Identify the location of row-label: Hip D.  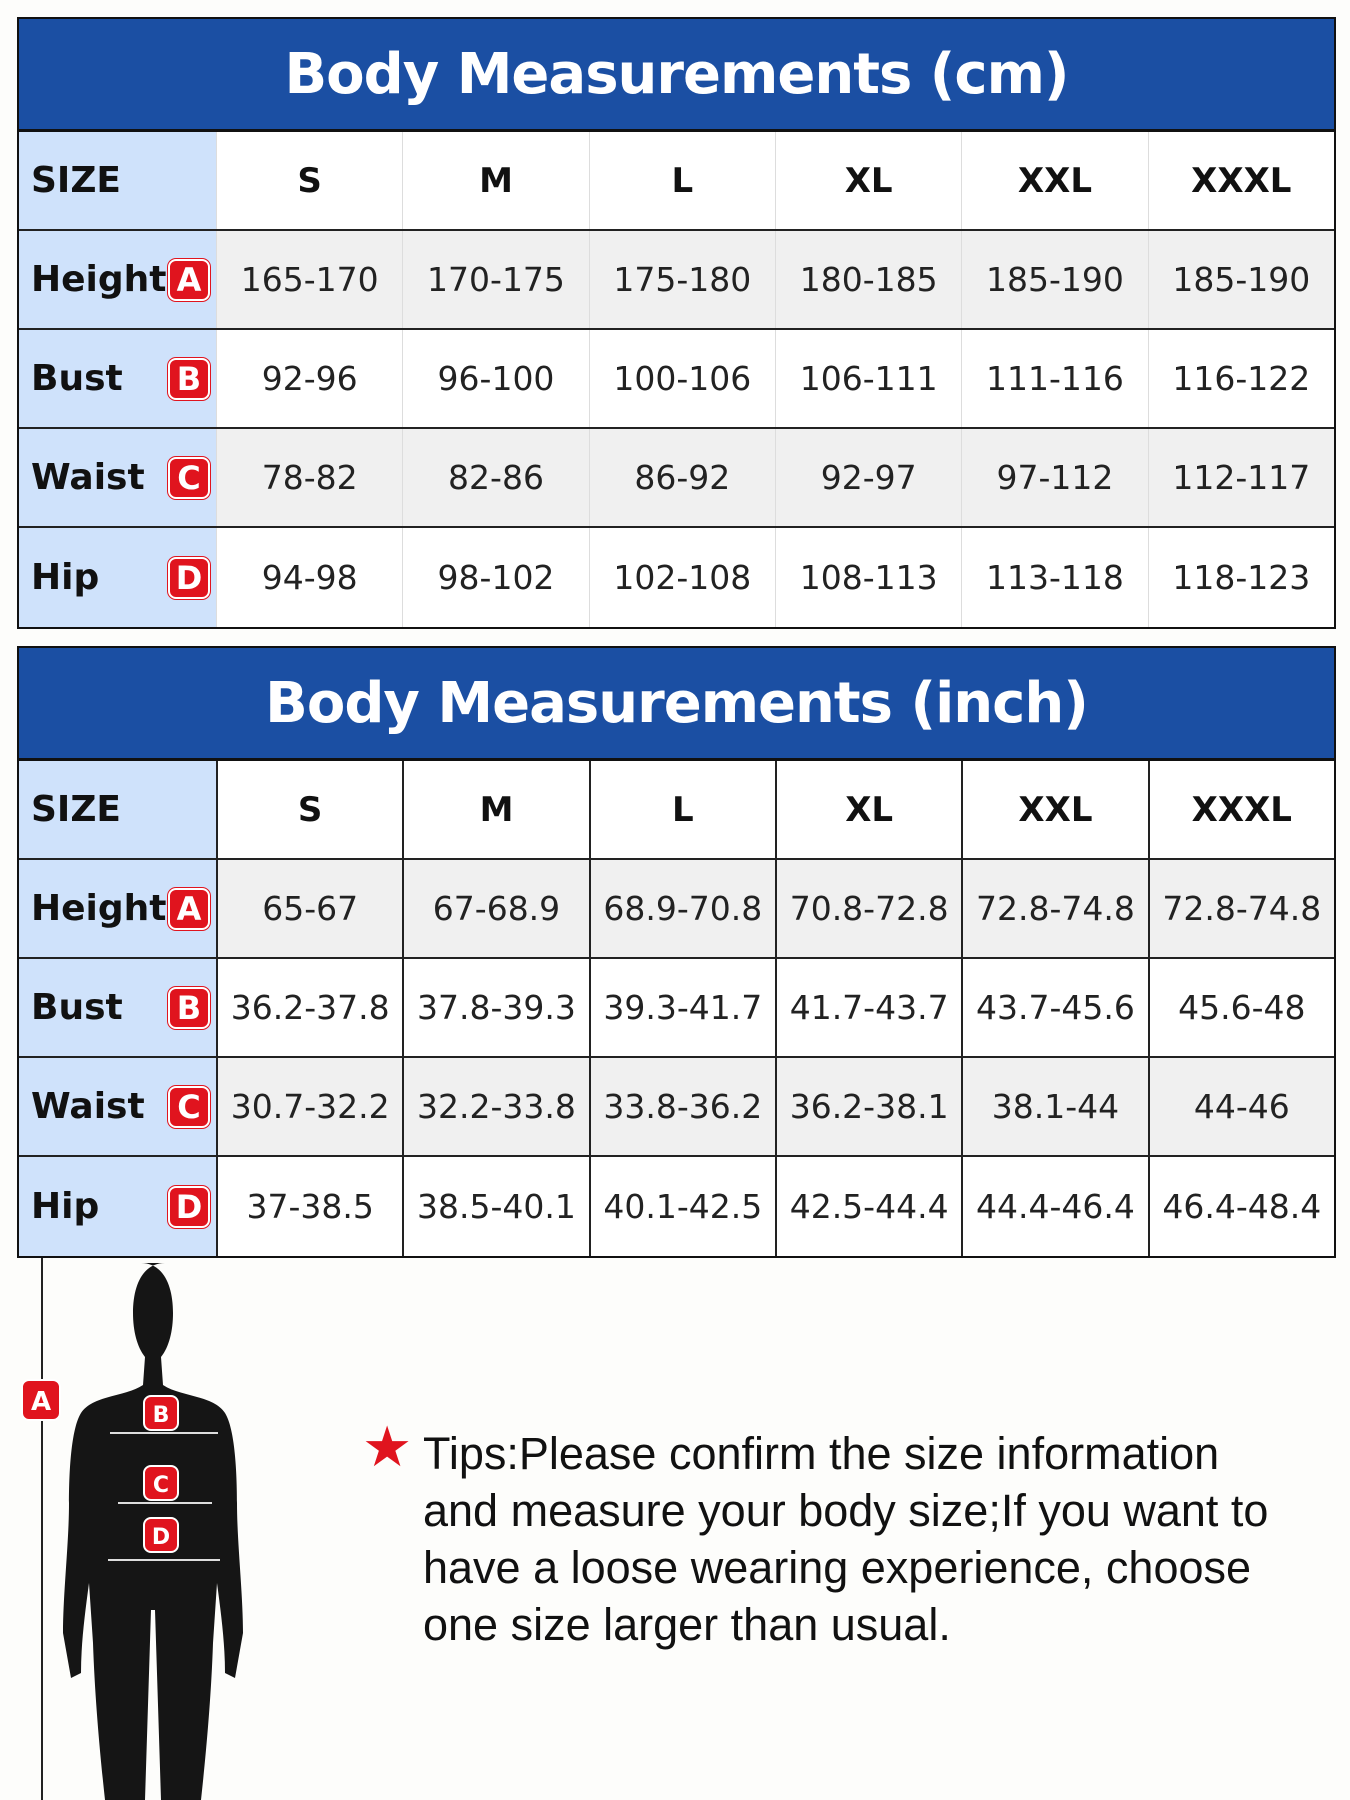
(117, 1206).